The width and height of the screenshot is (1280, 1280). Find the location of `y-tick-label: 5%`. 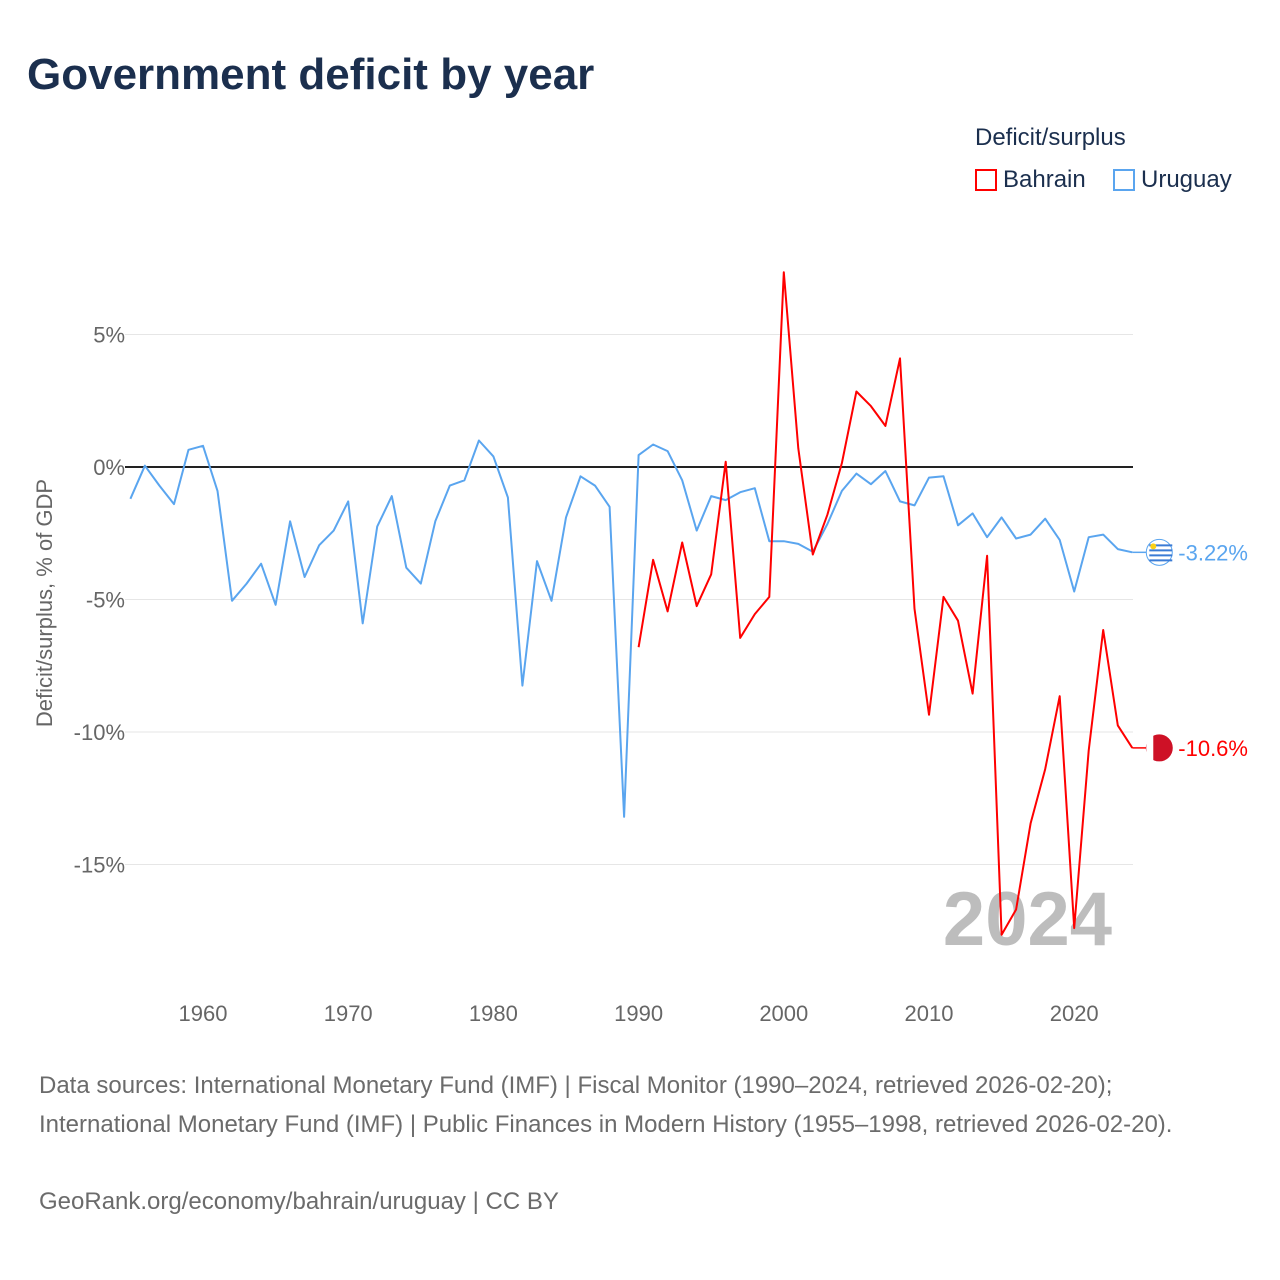

y-tick-label: 5% is located at coordinates (109, 335).